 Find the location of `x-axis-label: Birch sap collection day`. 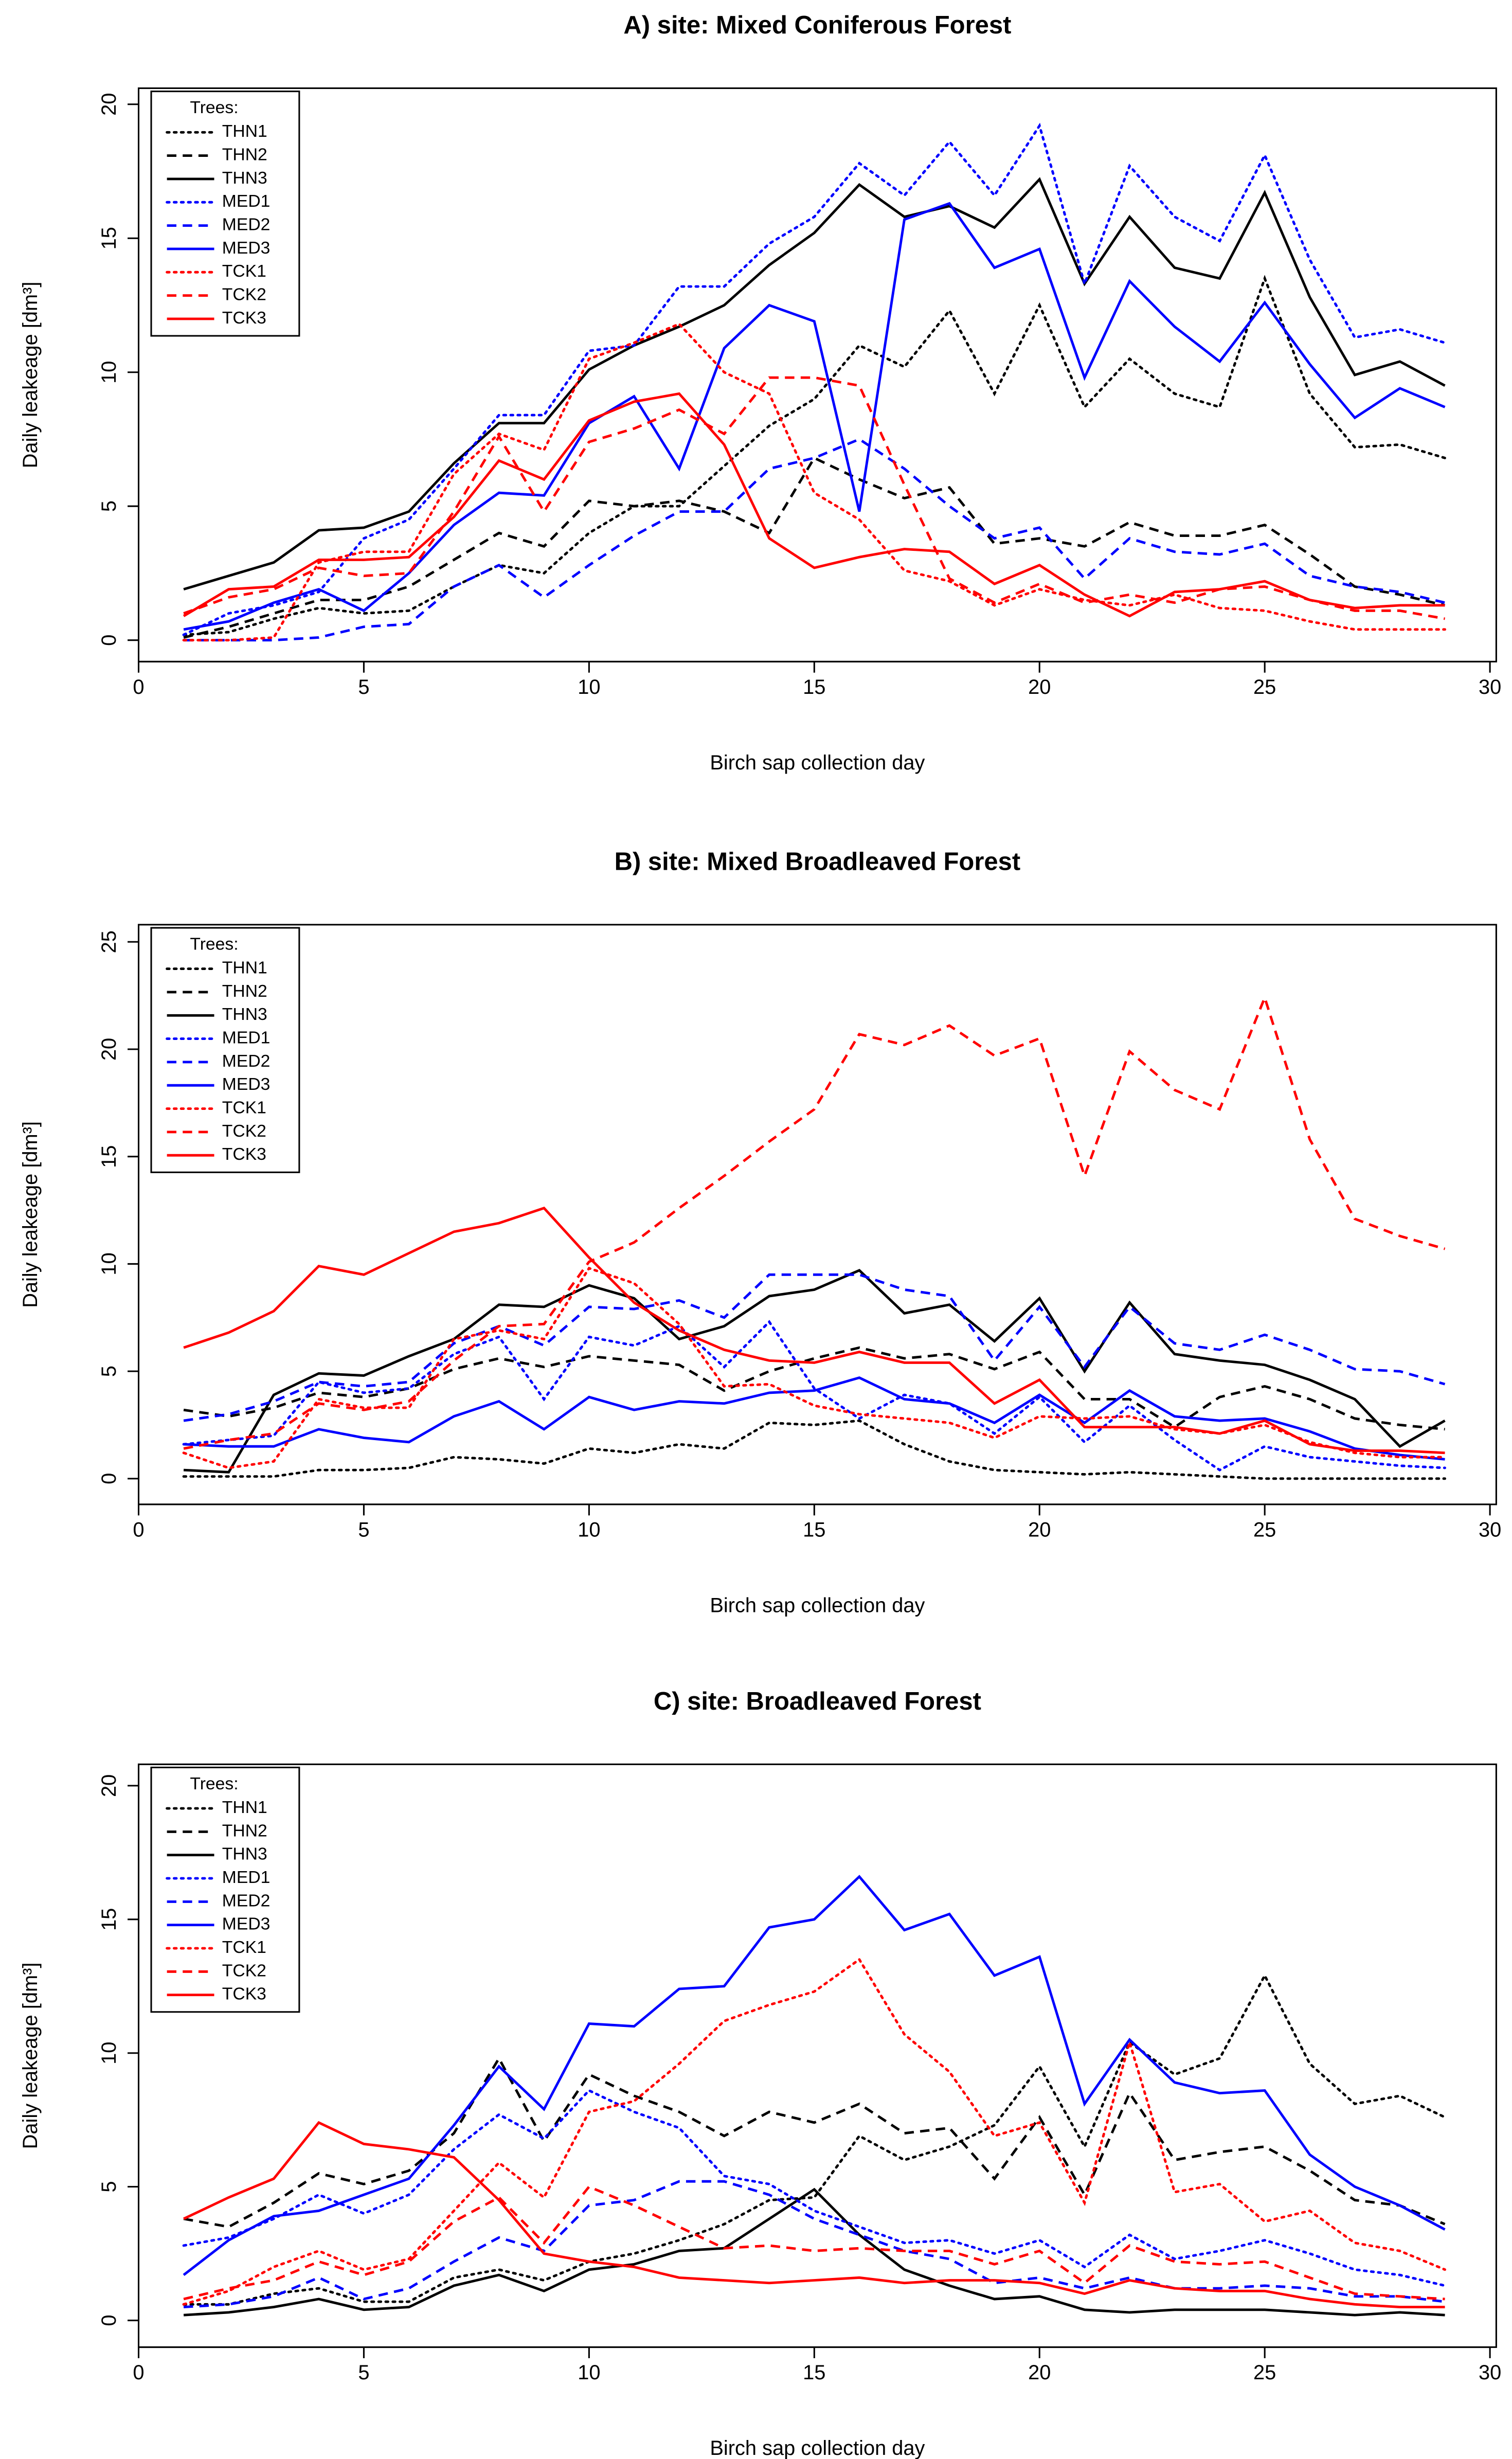

x-axis-label: Birch sap collection day is located at coordinates (817, 1605).